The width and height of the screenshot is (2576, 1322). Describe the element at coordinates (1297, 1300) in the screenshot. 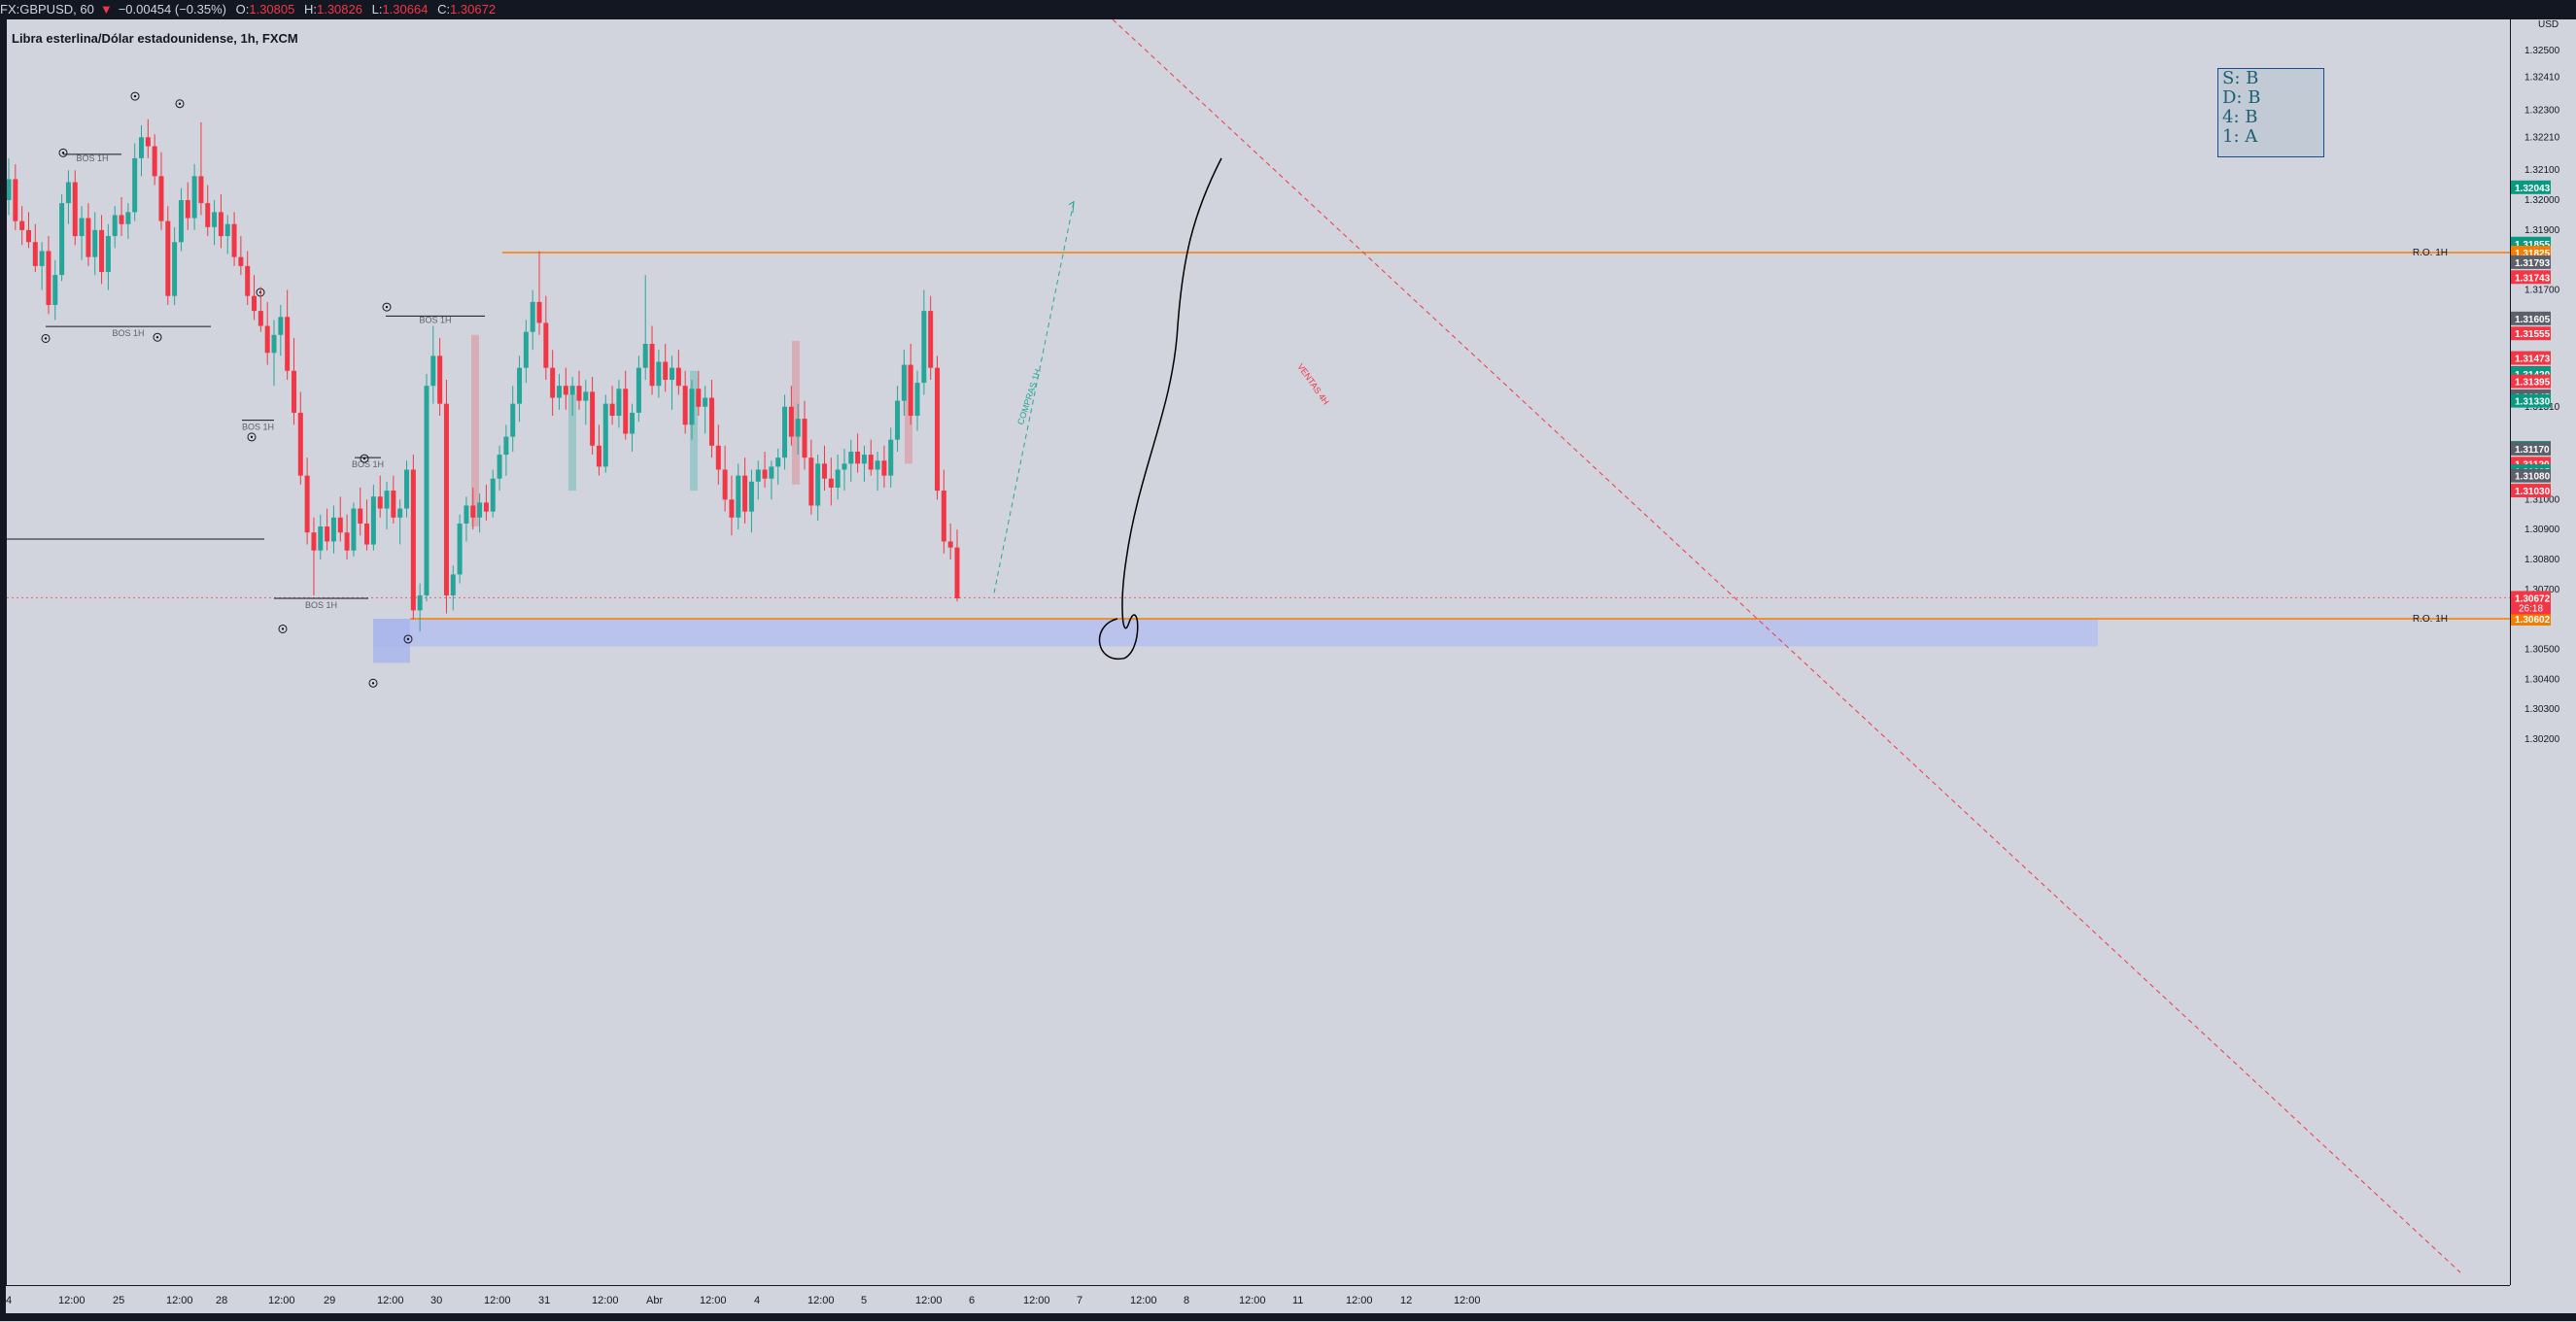

I see `x-tick-label: 11` at that location.